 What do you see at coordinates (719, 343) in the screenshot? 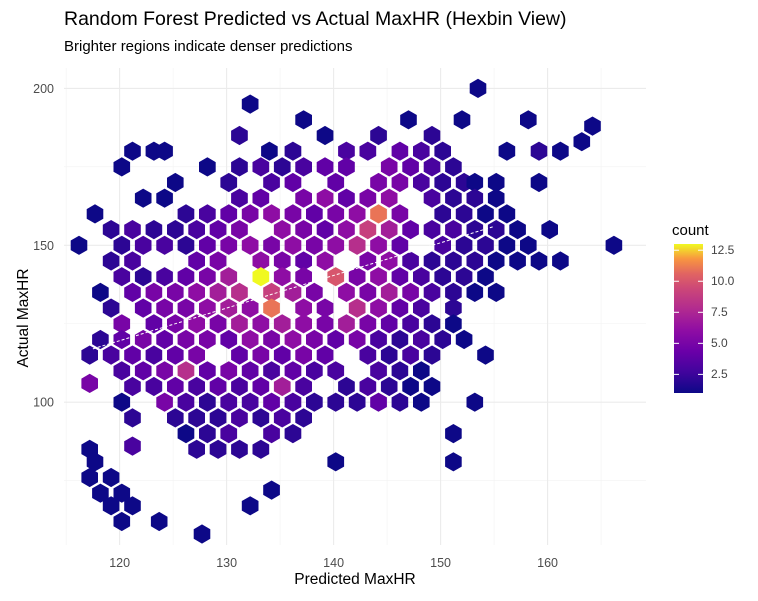
I see `legend-tick-label: 5.0` at bounding box center [719, 343].